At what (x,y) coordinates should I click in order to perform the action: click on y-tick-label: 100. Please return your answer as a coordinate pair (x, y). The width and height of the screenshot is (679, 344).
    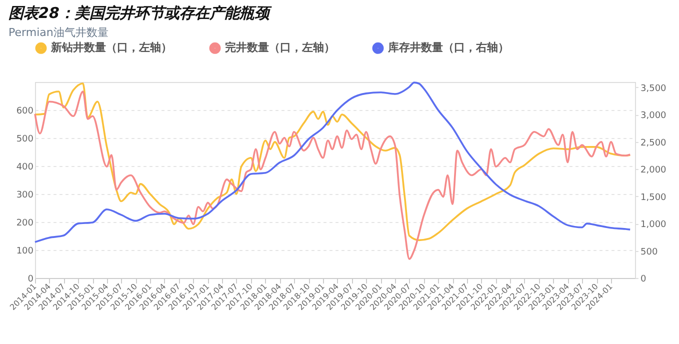
    Looking at the image, I should click on (25, 251).